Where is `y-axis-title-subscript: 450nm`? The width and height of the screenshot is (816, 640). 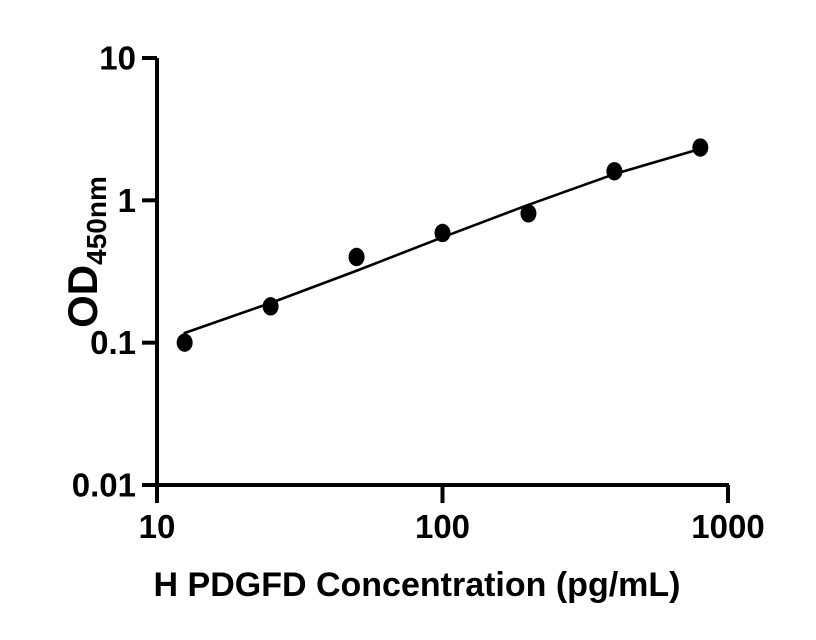
y-axis-title-subscript: 450nm is located at coordinates (96, 220).